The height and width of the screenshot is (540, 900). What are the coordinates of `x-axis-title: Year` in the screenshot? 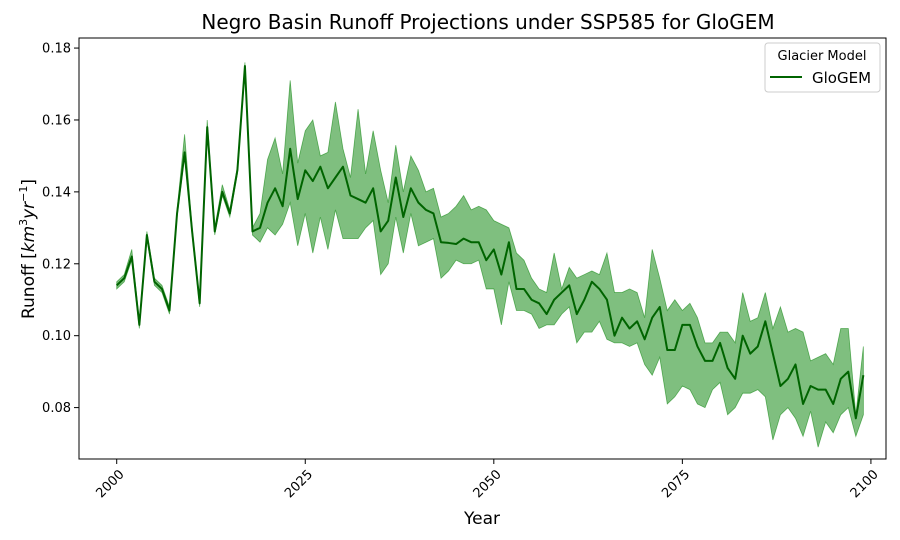 It's located at (481, 519).